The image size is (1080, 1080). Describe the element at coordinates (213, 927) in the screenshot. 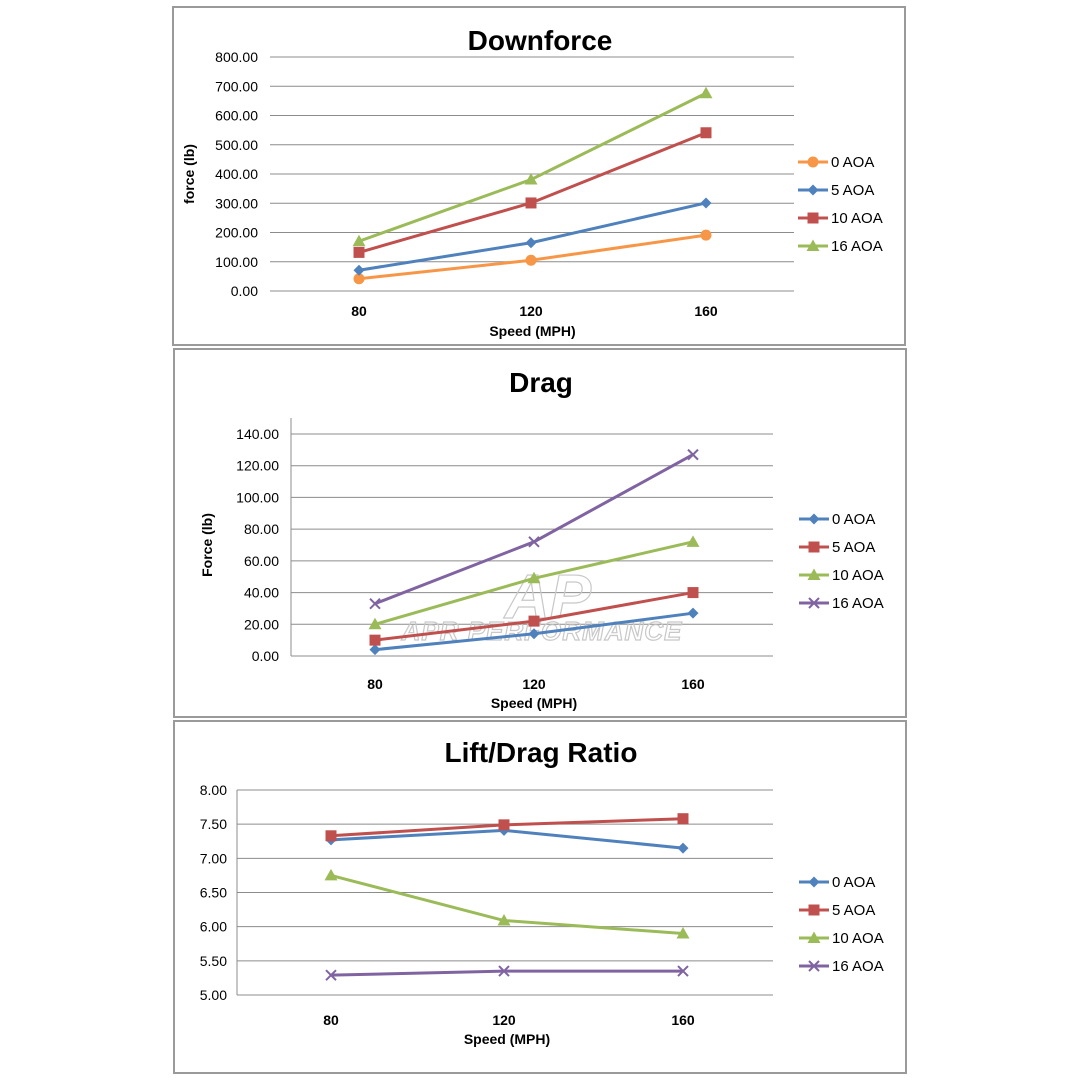

I see `lift-drag-ratio-y-tick-label: 6.00` at that location.